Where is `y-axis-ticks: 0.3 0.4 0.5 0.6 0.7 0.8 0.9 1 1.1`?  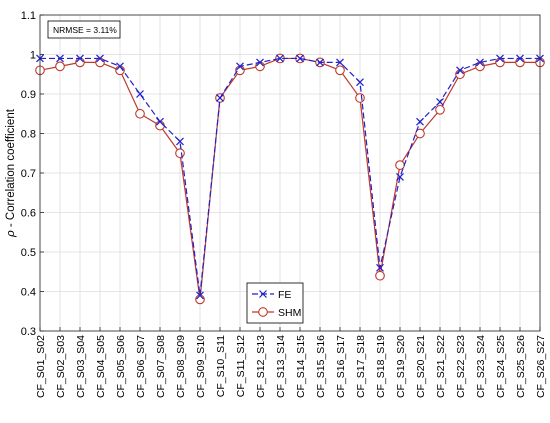 y-axis-ticks: 0.3 0.4 0.5 0.6 0.7 0.8 0.9 1 1.1 is located at coordinates (32, 174).